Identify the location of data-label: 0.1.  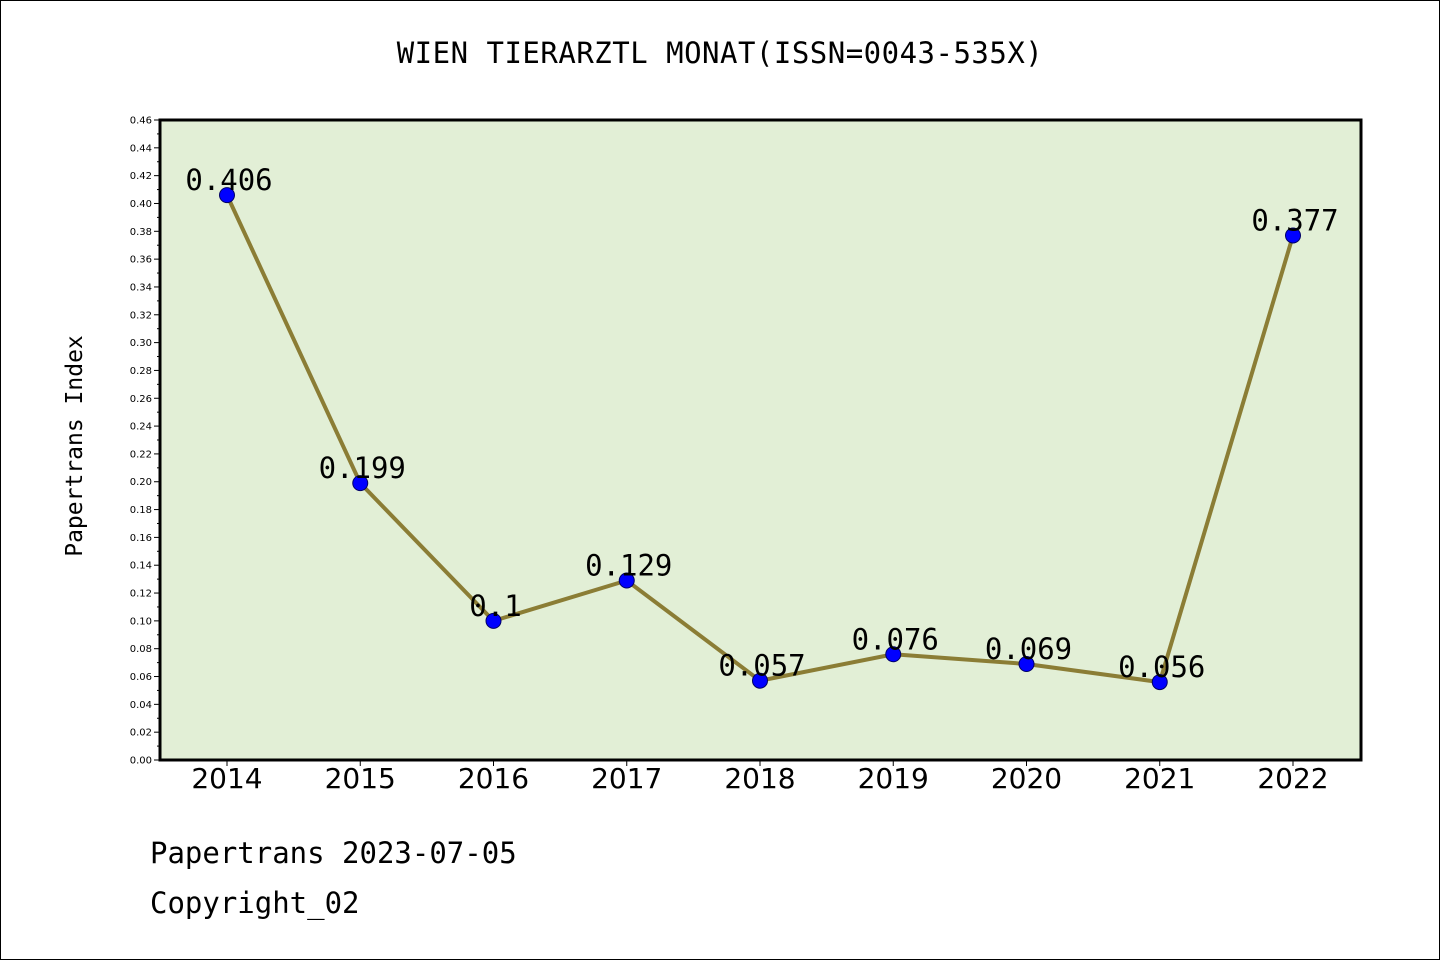
(495, 606).